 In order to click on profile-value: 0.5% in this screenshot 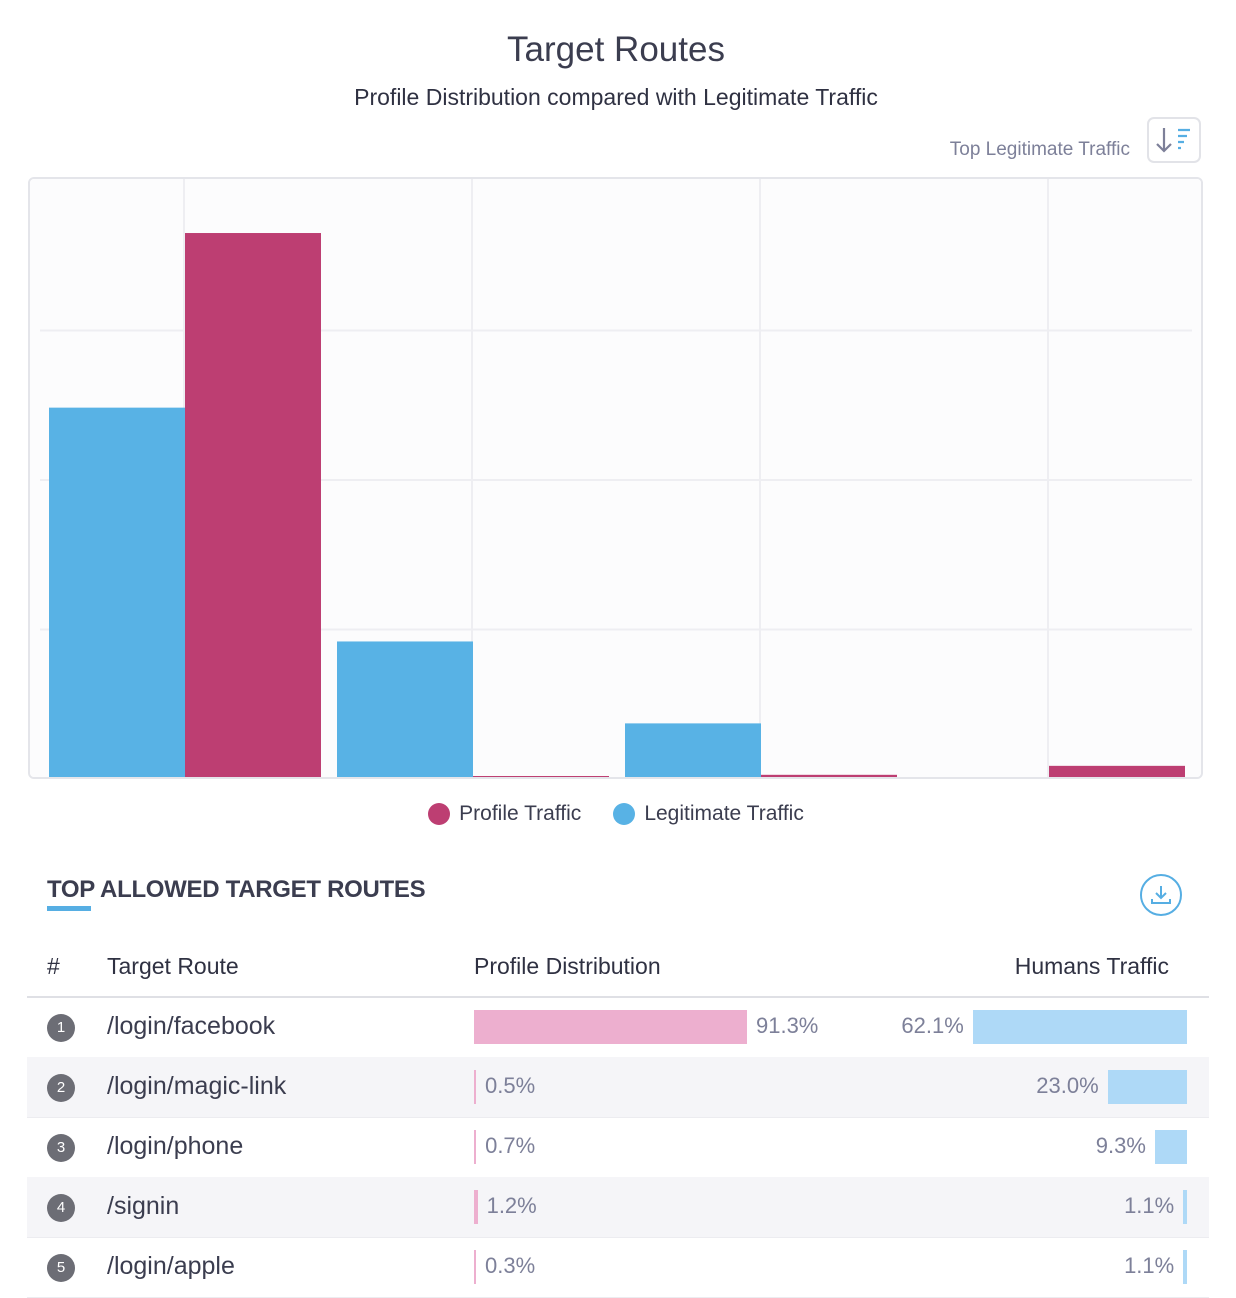, I will do `click(510, 1085)`.